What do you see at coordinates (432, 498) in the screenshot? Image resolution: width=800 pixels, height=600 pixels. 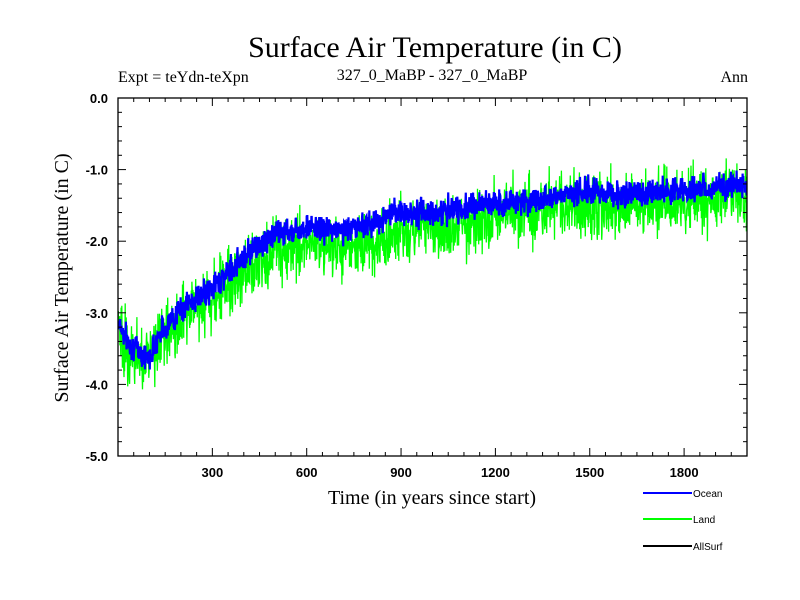 I see `x-axis-label: Time (in years since start)` at bounding box center [432, 498].